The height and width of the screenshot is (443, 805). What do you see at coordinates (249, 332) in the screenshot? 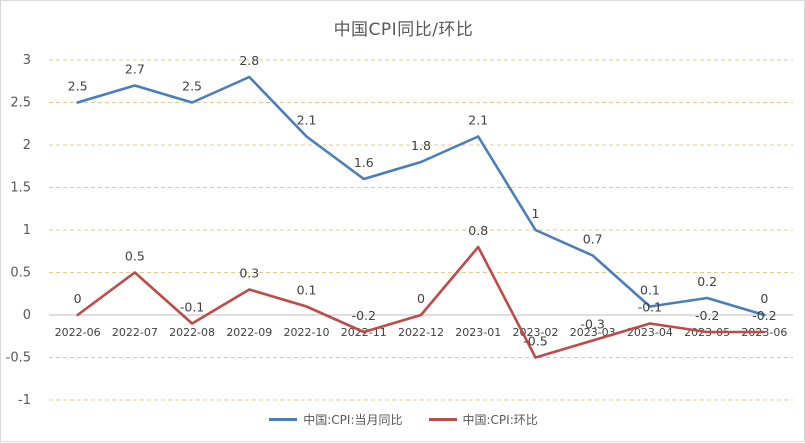
I see `x-tick-label: 2022-09` at bounding box center [249, 332].